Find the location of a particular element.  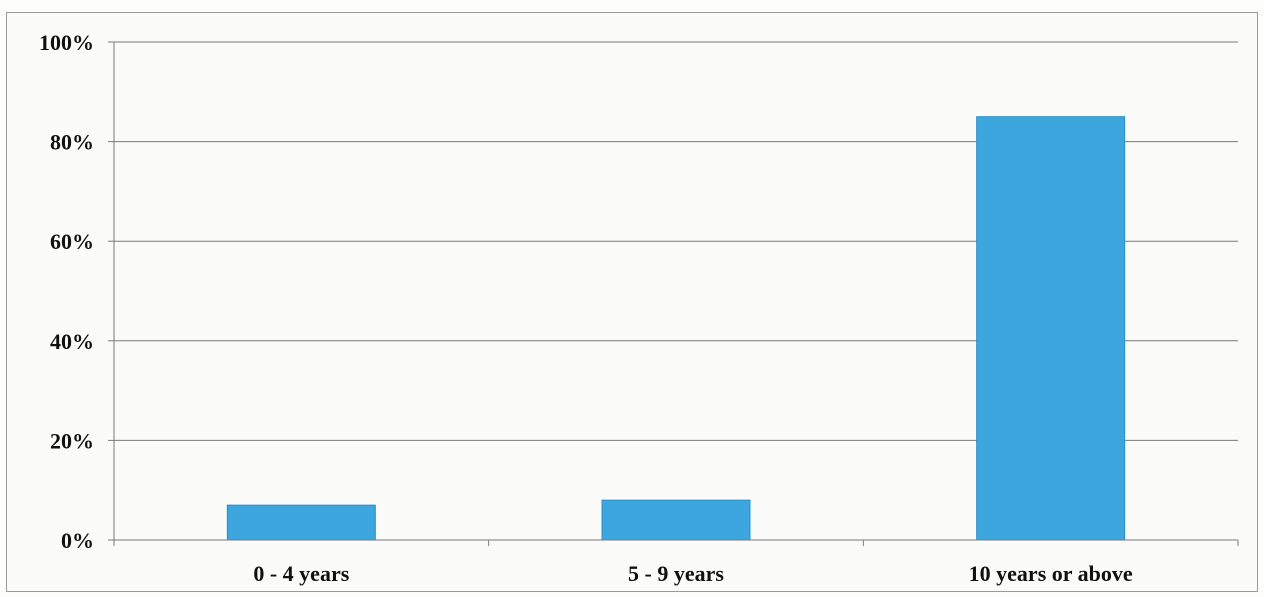

x-axis-labels: 0 - 4 years 5 - 9 years 10 years or above is located at coordinates (693, 573).